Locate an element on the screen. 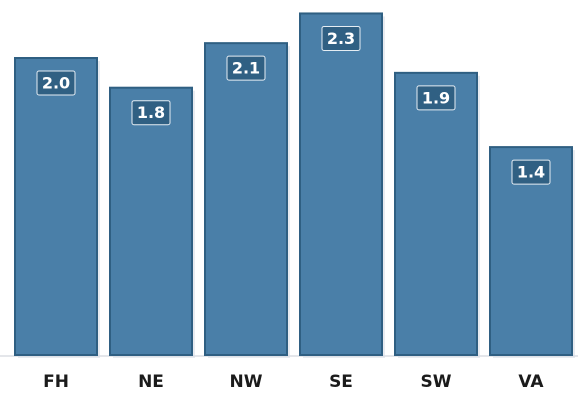  value-label-se: 2.3 is located at coordinates (341, 38).